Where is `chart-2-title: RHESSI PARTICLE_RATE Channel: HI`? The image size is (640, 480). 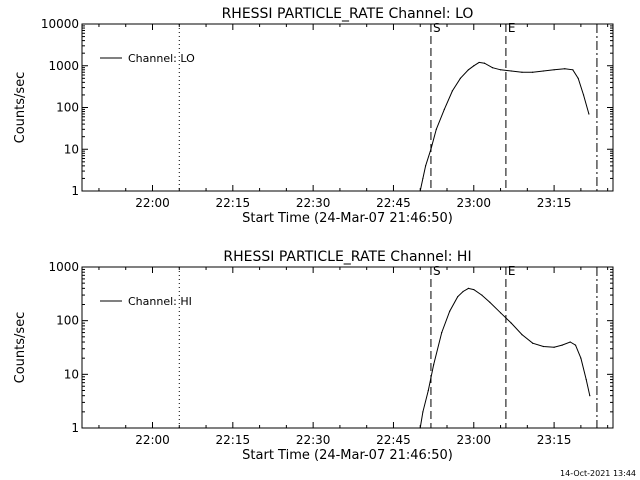
chart-2-title: RHESSI PARTICLE_RATE Channel: HI is located at coordinates (347, 257).